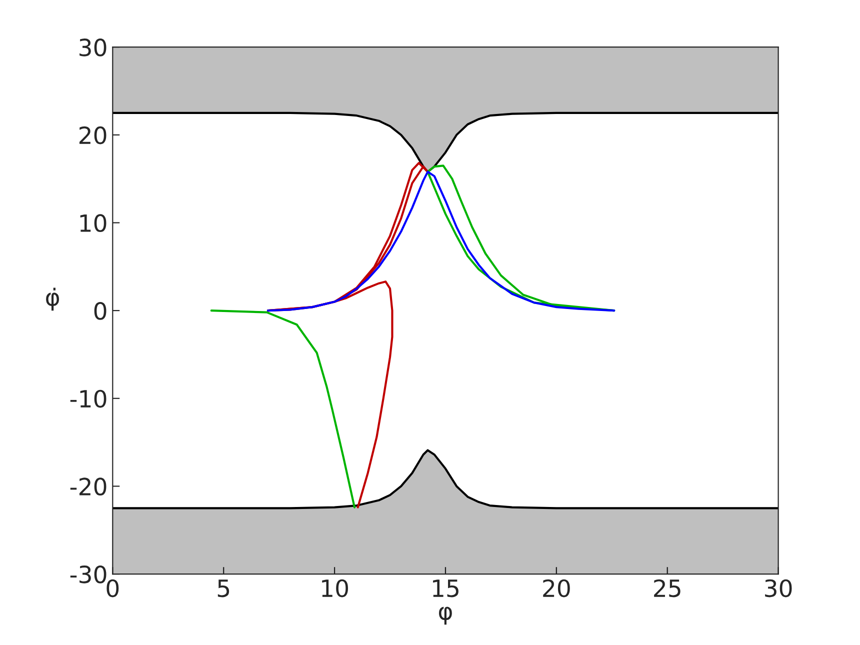 The image size is (860, 645). Describe the element at coordinates (445, 589) in the screenshot. I see `x-tick-label: 15` at that location.